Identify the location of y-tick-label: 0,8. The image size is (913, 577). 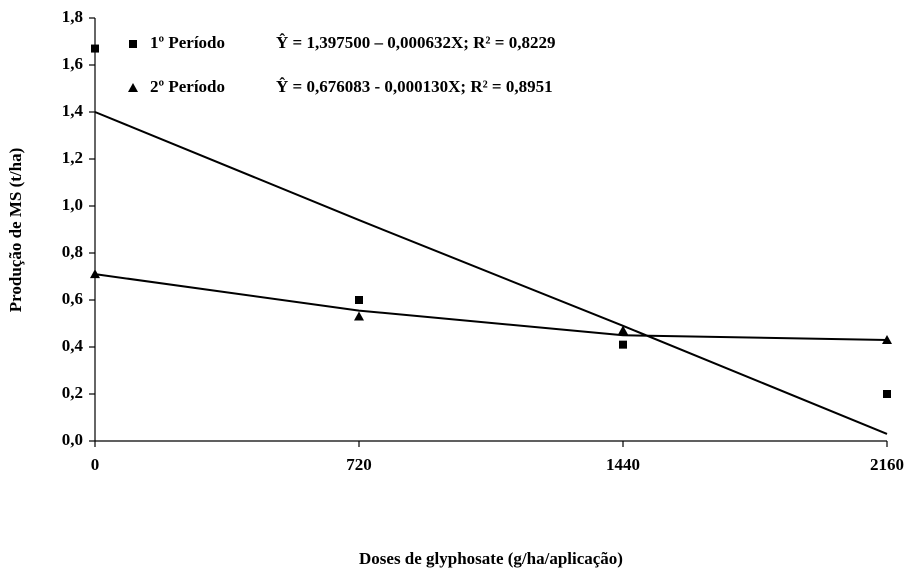
(72, 251).